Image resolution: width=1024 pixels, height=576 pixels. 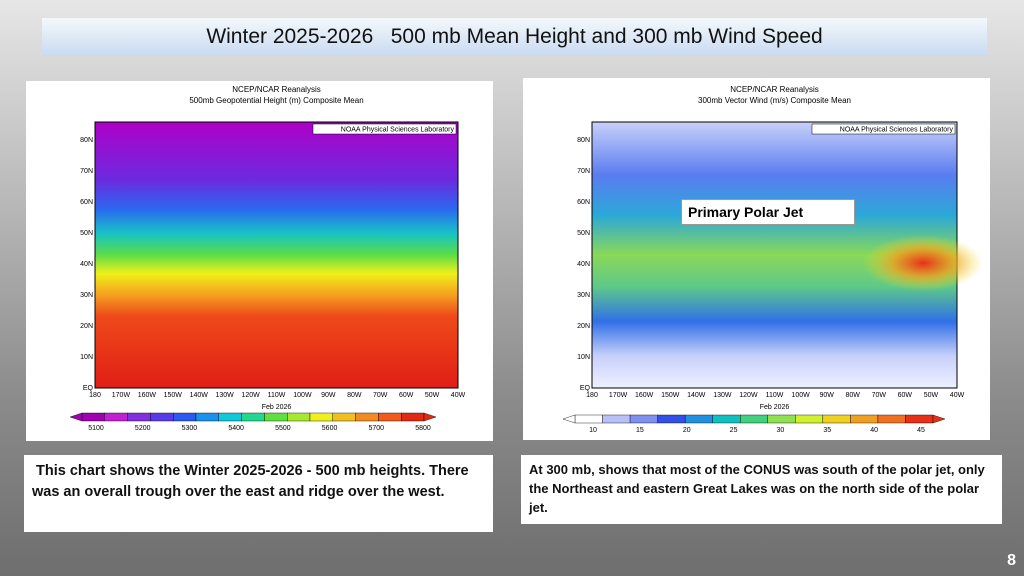 I want to click on colorbar-label: 5100, so click(x=96, y=428).